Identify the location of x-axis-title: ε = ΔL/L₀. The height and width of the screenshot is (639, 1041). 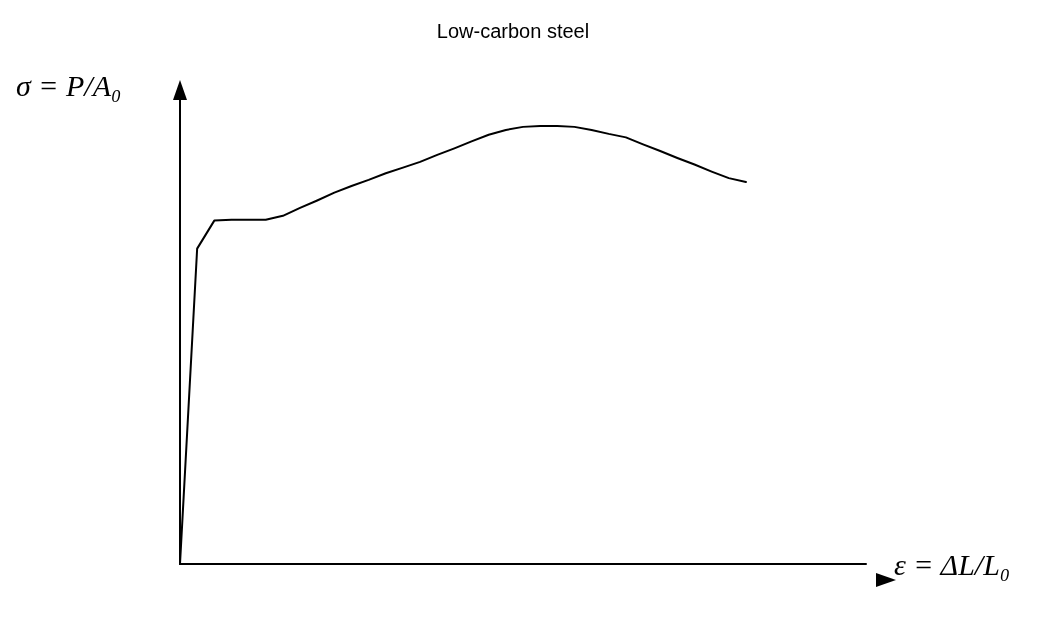
(952, 564).